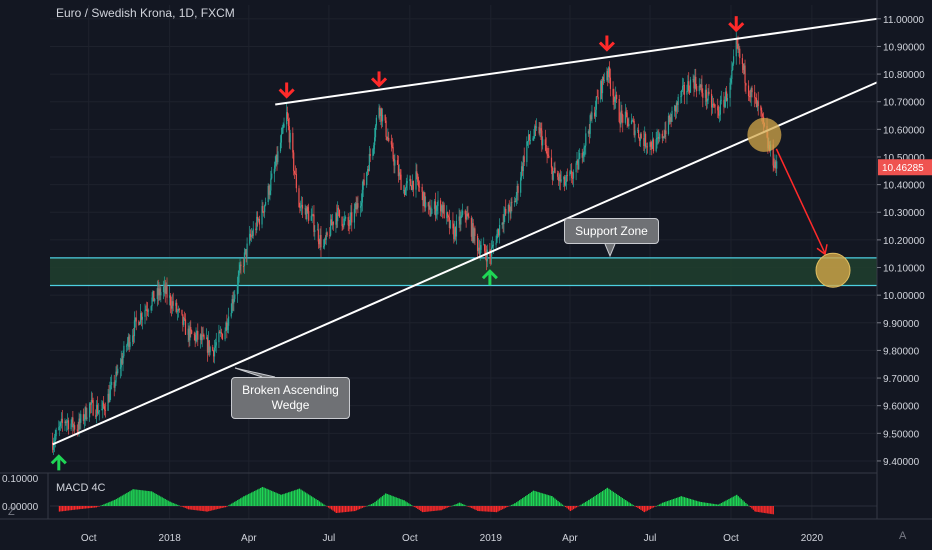 The height and width of the screenshot is (550, 932). Describe the element at coordinates (764, 134) in the screenshot. I see `breakout-circle` at that location.